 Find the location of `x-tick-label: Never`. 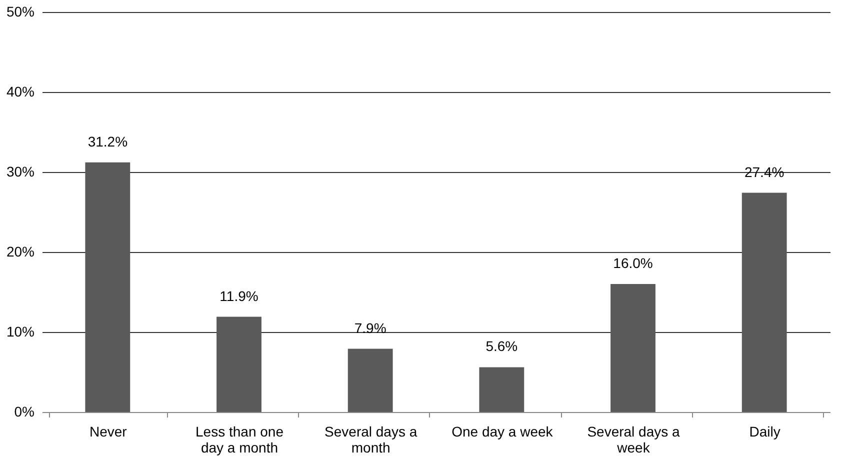

x-tick-label: Never is located at coordinates (108, 432).